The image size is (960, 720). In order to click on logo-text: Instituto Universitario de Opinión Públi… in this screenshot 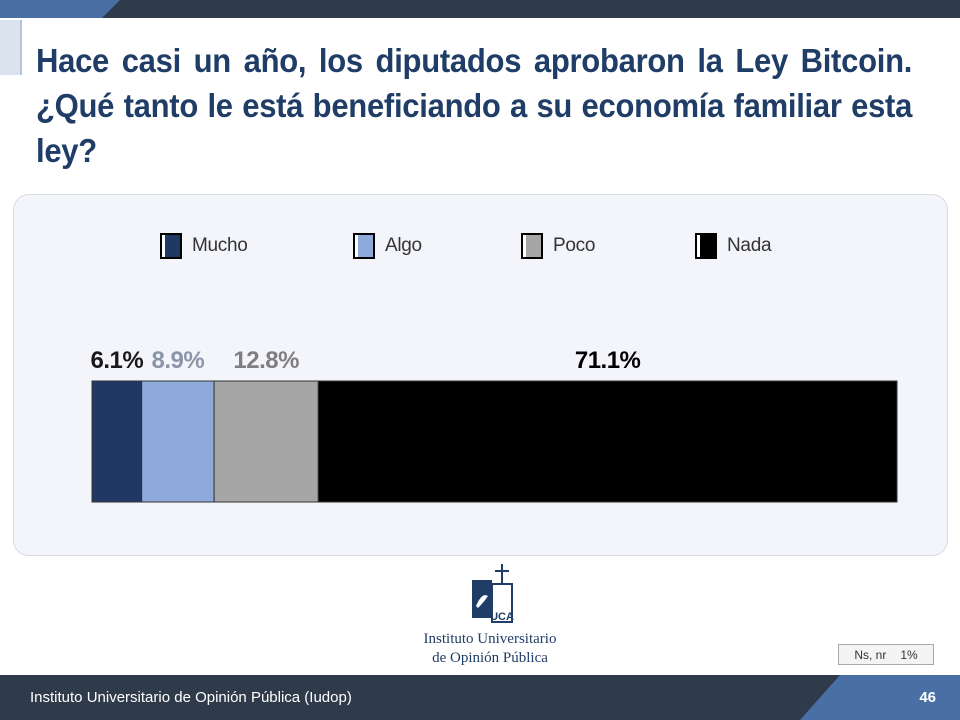, I will do `click(490, 649)`.